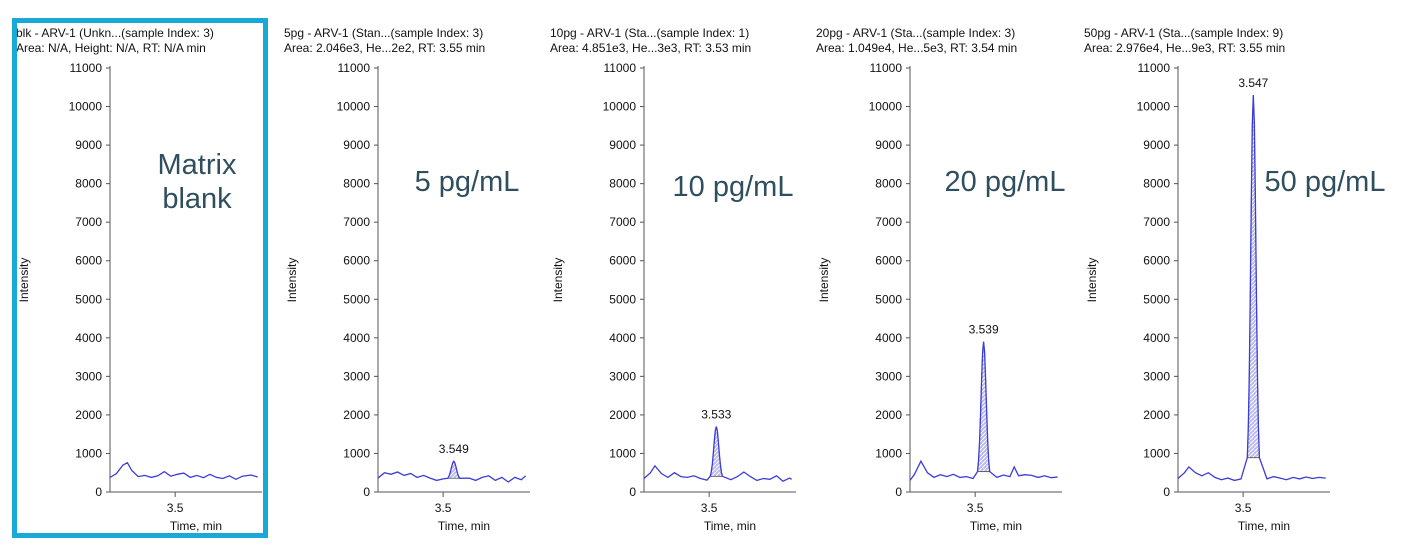 This screenshot has height=560, width=1405. Describe the element at coordinates (716, 414) in the screenshot. I see `peak-rt-label: 3.533` at that location.